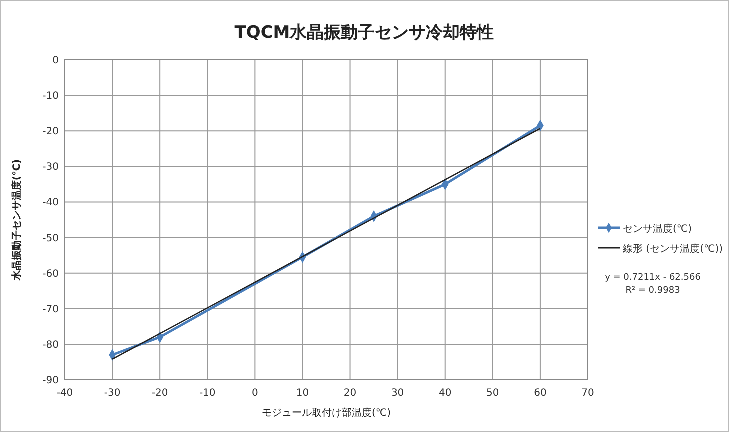  I want to click on legend-label: 線形 (センサ温度(℃)), so click(673, 249).